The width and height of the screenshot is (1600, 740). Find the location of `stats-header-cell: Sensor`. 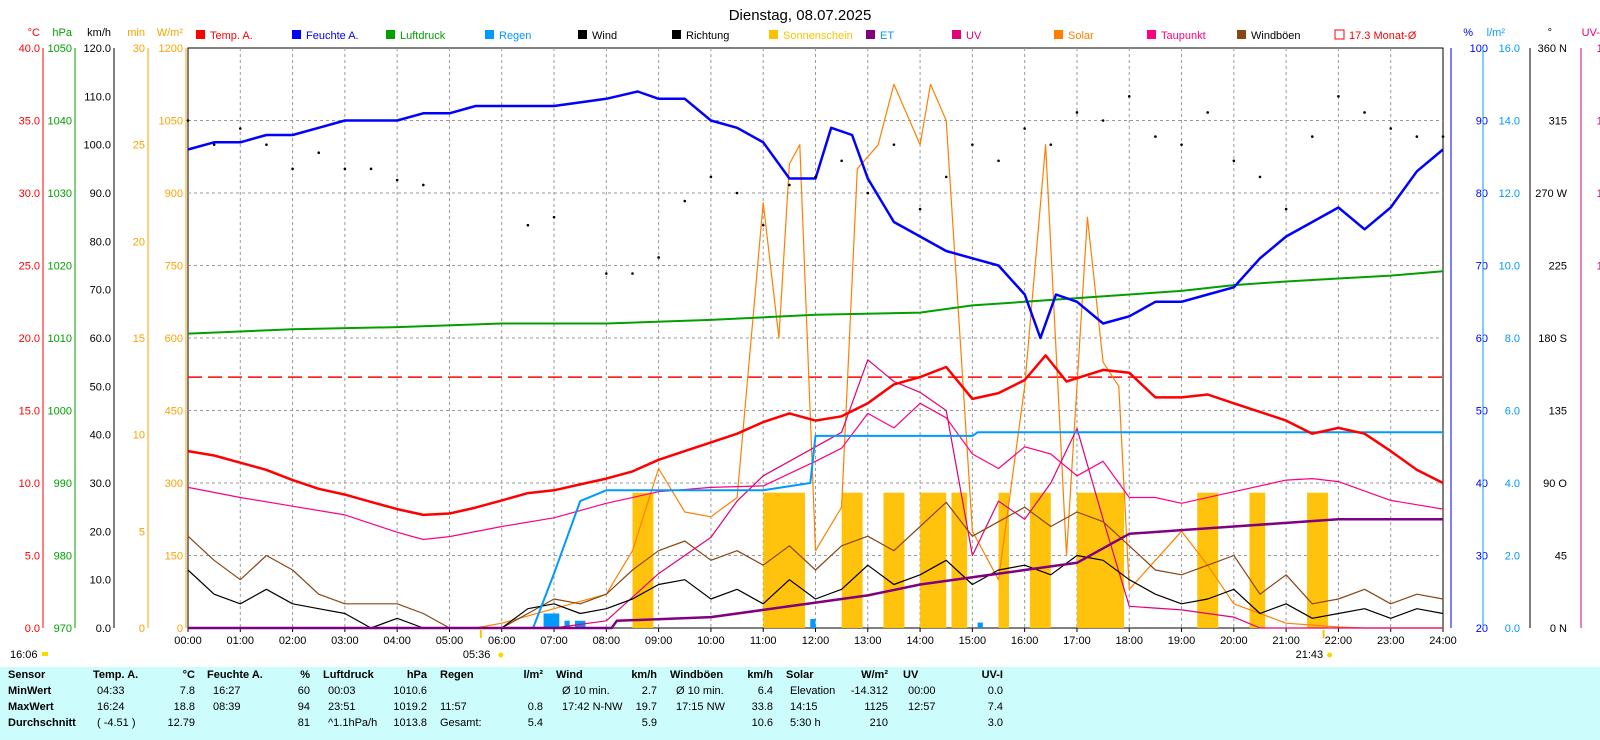

stats-header-cell: Sensor is located at coordinates (27, 675).